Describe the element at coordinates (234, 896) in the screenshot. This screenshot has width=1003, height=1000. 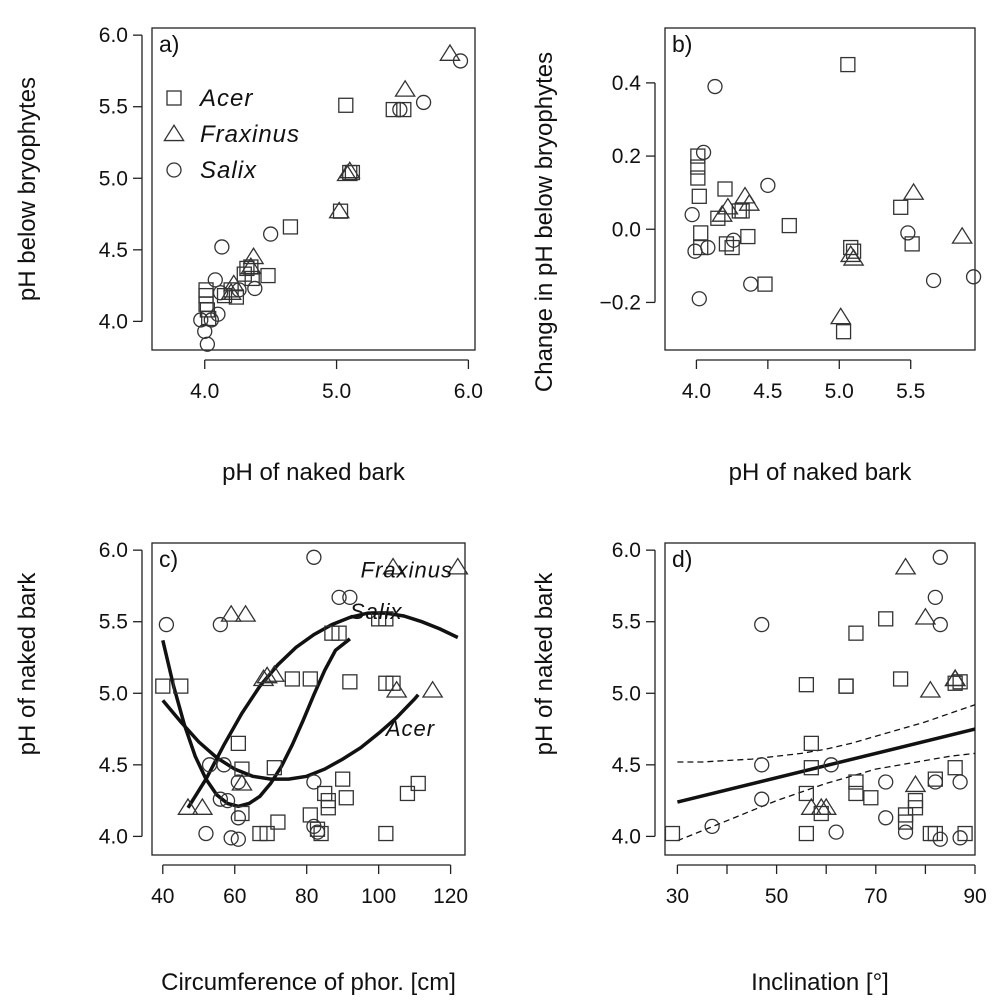
I see `x-tick-label: 60` at that location.